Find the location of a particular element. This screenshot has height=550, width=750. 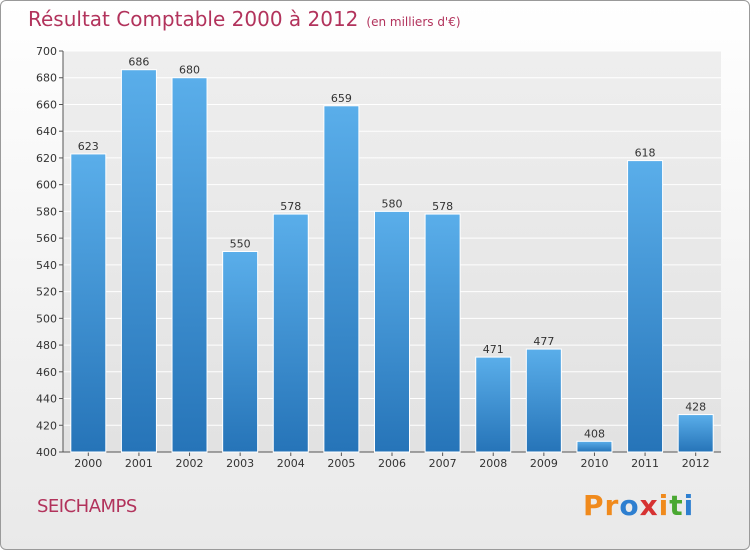

y-tick-label: 660 is located at coordinates (46, 104).